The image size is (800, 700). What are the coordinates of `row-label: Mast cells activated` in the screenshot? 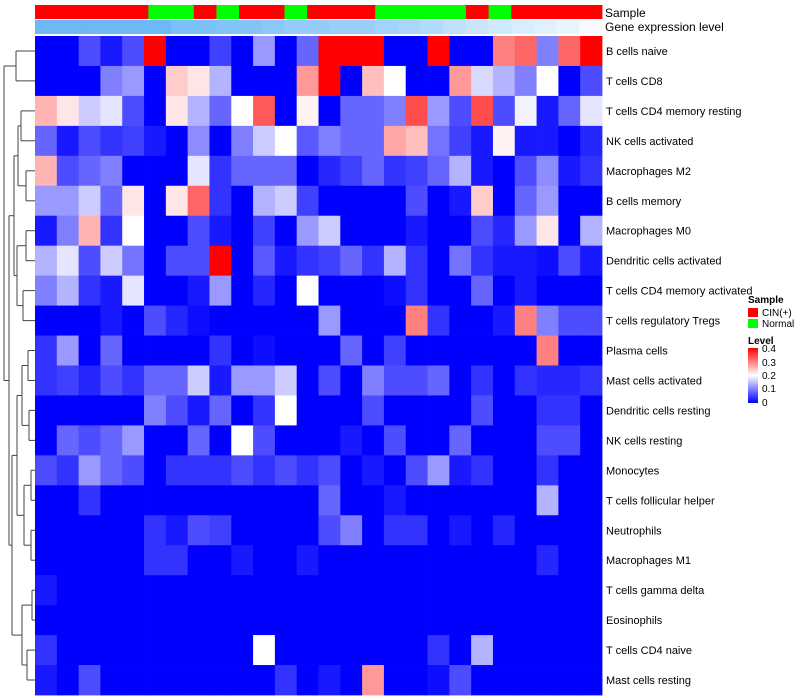 It's located at (654, 382).